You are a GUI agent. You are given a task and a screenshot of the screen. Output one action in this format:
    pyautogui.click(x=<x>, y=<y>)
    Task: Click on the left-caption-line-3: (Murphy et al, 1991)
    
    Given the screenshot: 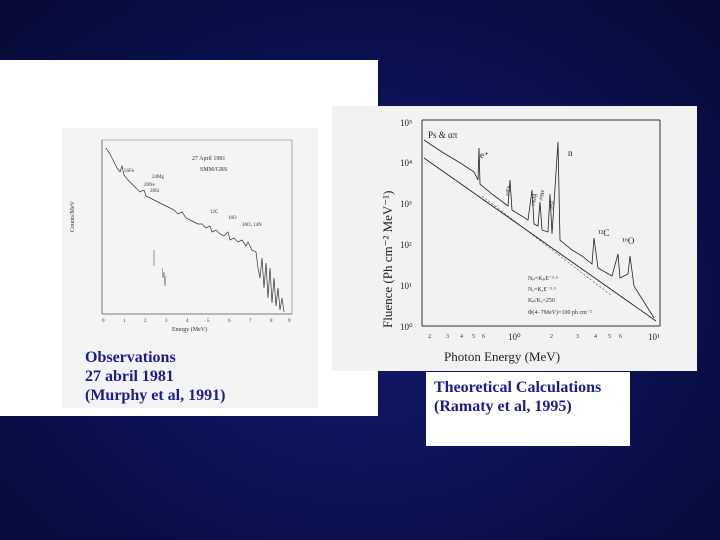 What is the action you would take?
    pyautogui.click(x=155, y=395)
    